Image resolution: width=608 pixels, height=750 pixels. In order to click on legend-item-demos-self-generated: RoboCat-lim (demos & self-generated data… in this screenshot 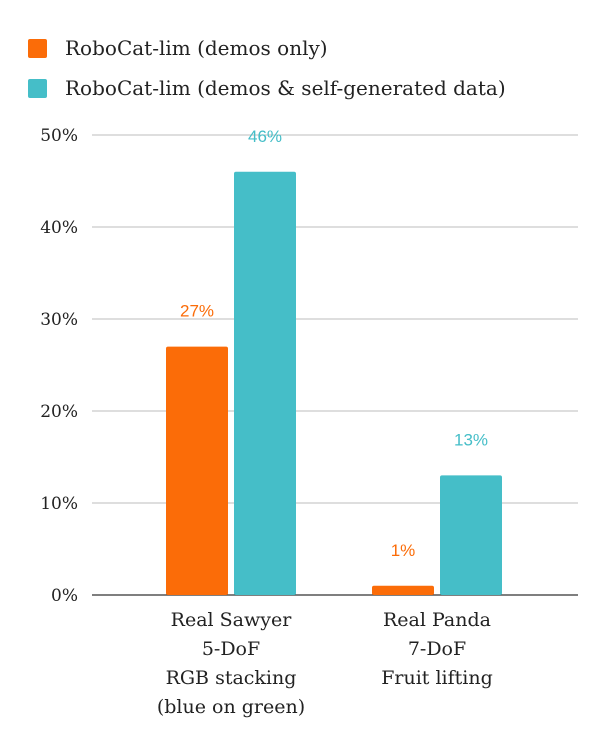, I will do `click(267, 88)`.